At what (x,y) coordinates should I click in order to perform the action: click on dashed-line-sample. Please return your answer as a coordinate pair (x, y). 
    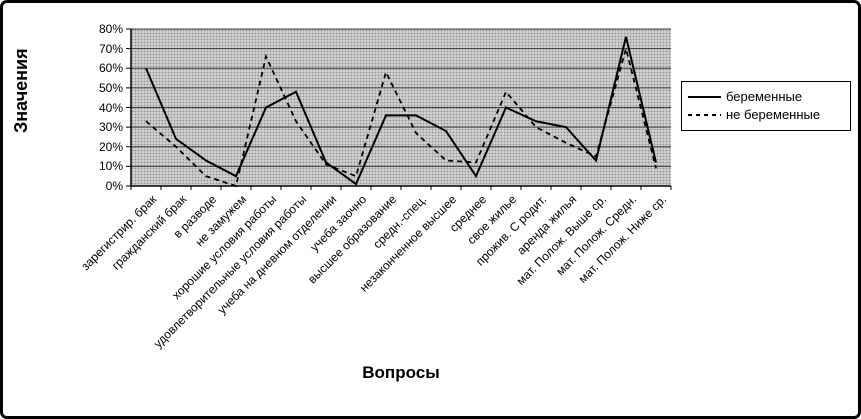
    Looking at the image, I should click on (704, 115).